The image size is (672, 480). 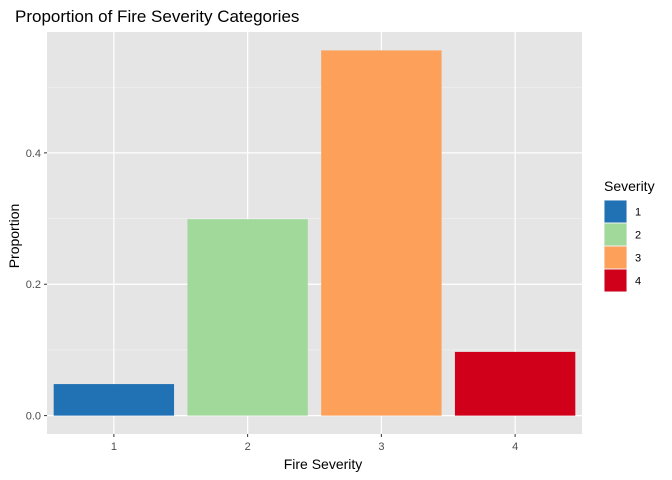 I want to click on y-tick-label: 0.4, so click(x=33, y=154).